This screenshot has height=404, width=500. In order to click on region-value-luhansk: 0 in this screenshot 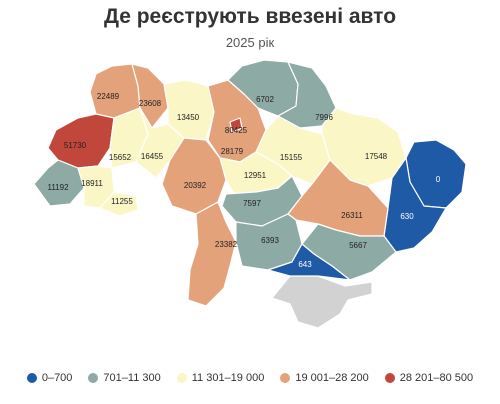, I will do `click(438, 179)`.